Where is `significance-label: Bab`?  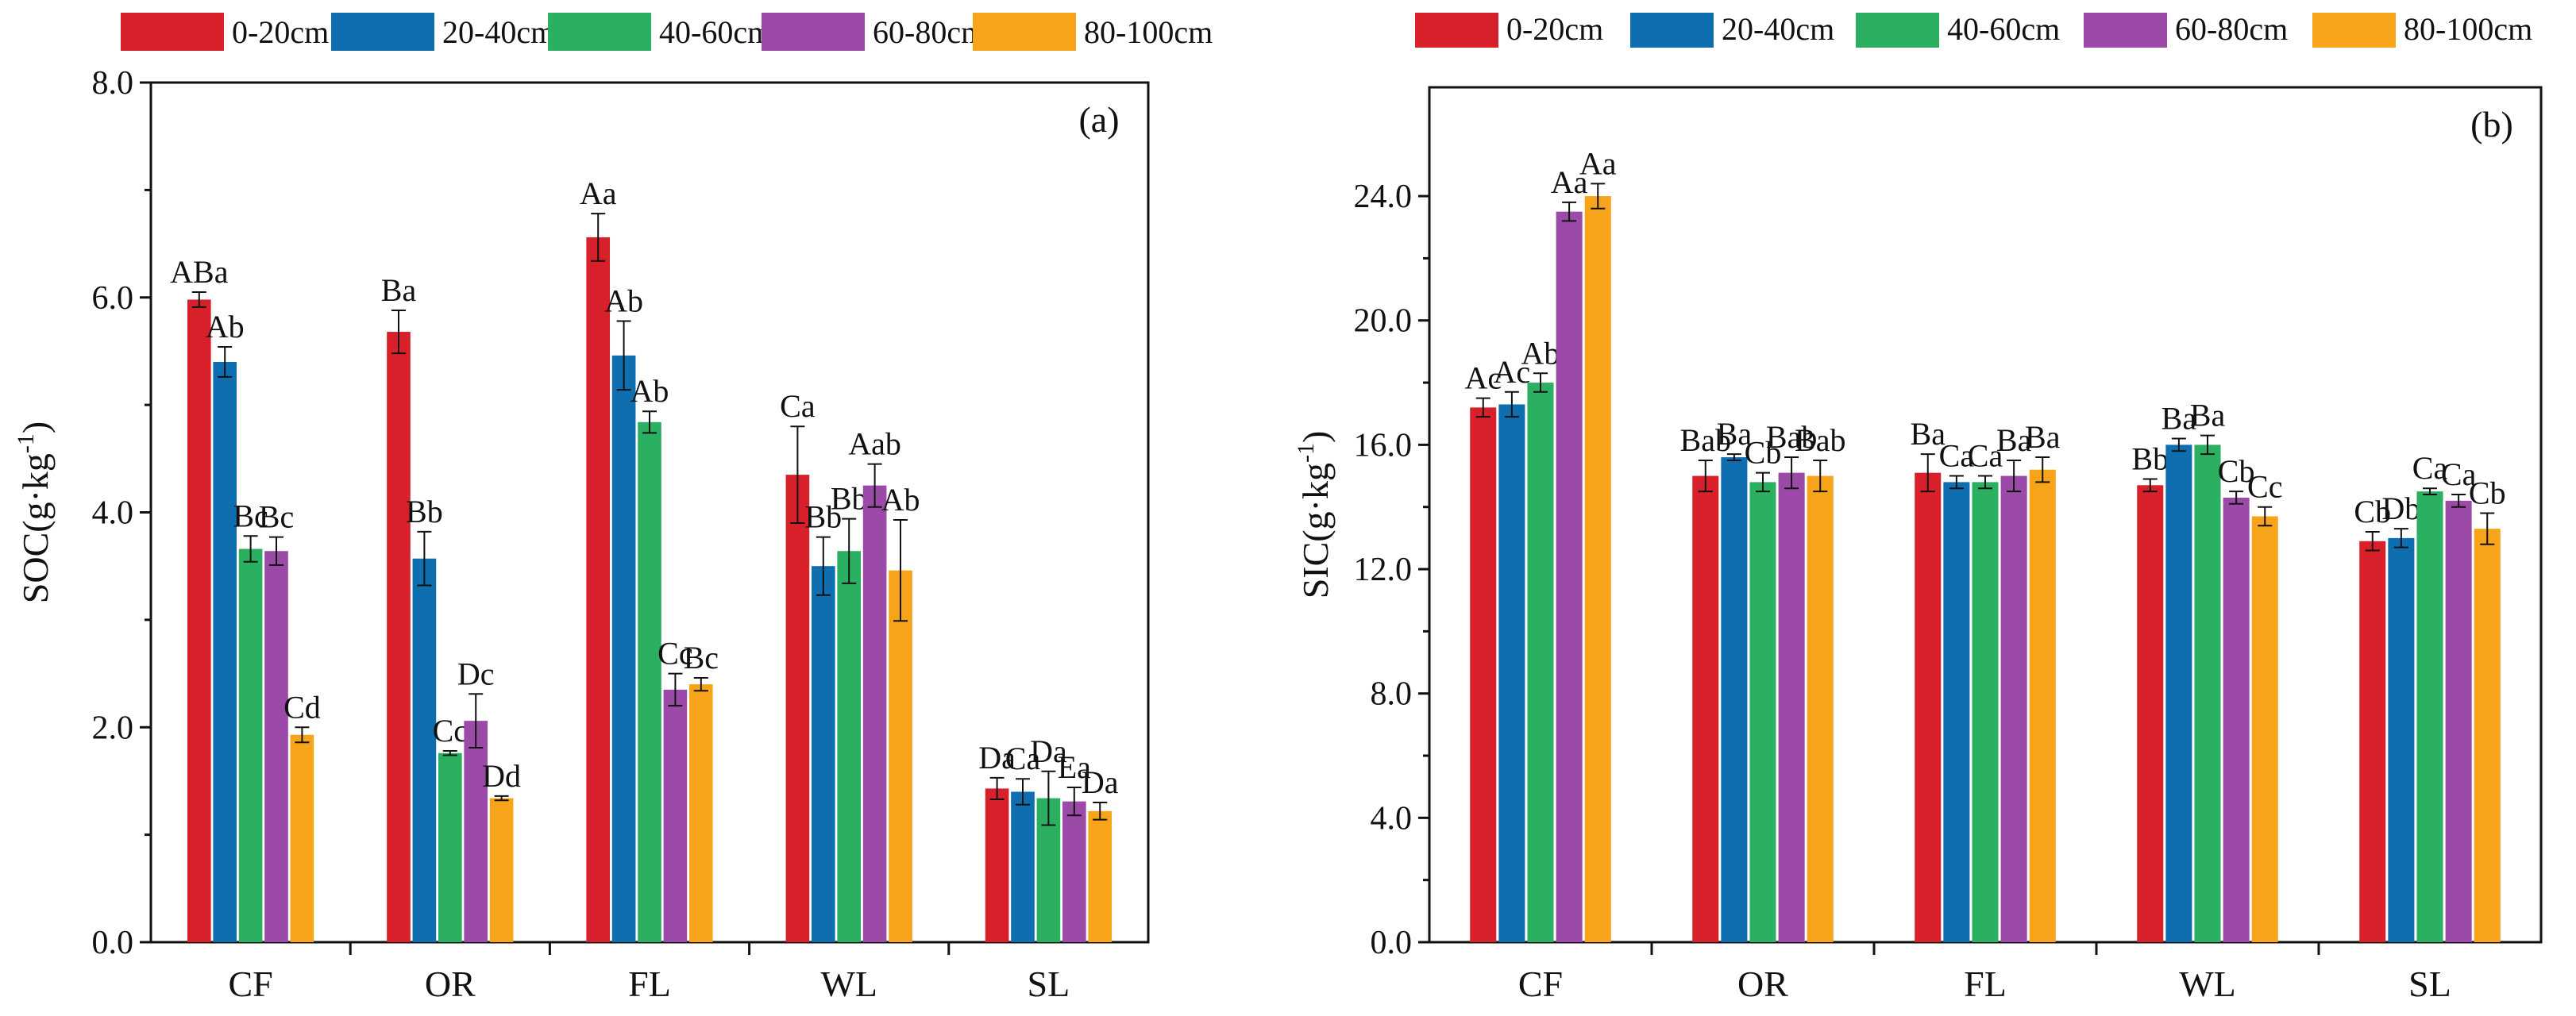
significance-label: Bab is located at coordinates (1705, 440).